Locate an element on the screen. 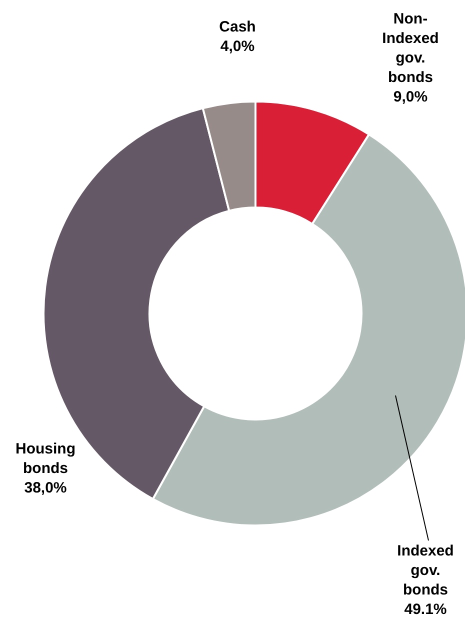 The width and height of the screenshot is (465, 620). slice-label: Indexed gov. bonds is located at coordinates (425, 570).